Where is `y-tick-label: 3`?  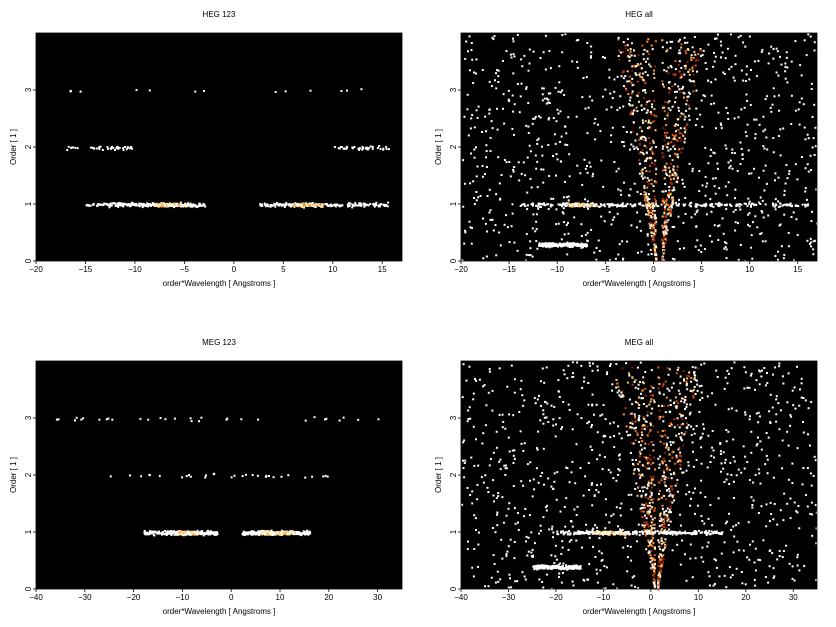 y-tick-label: 3 is located at coordinates (453, 89).